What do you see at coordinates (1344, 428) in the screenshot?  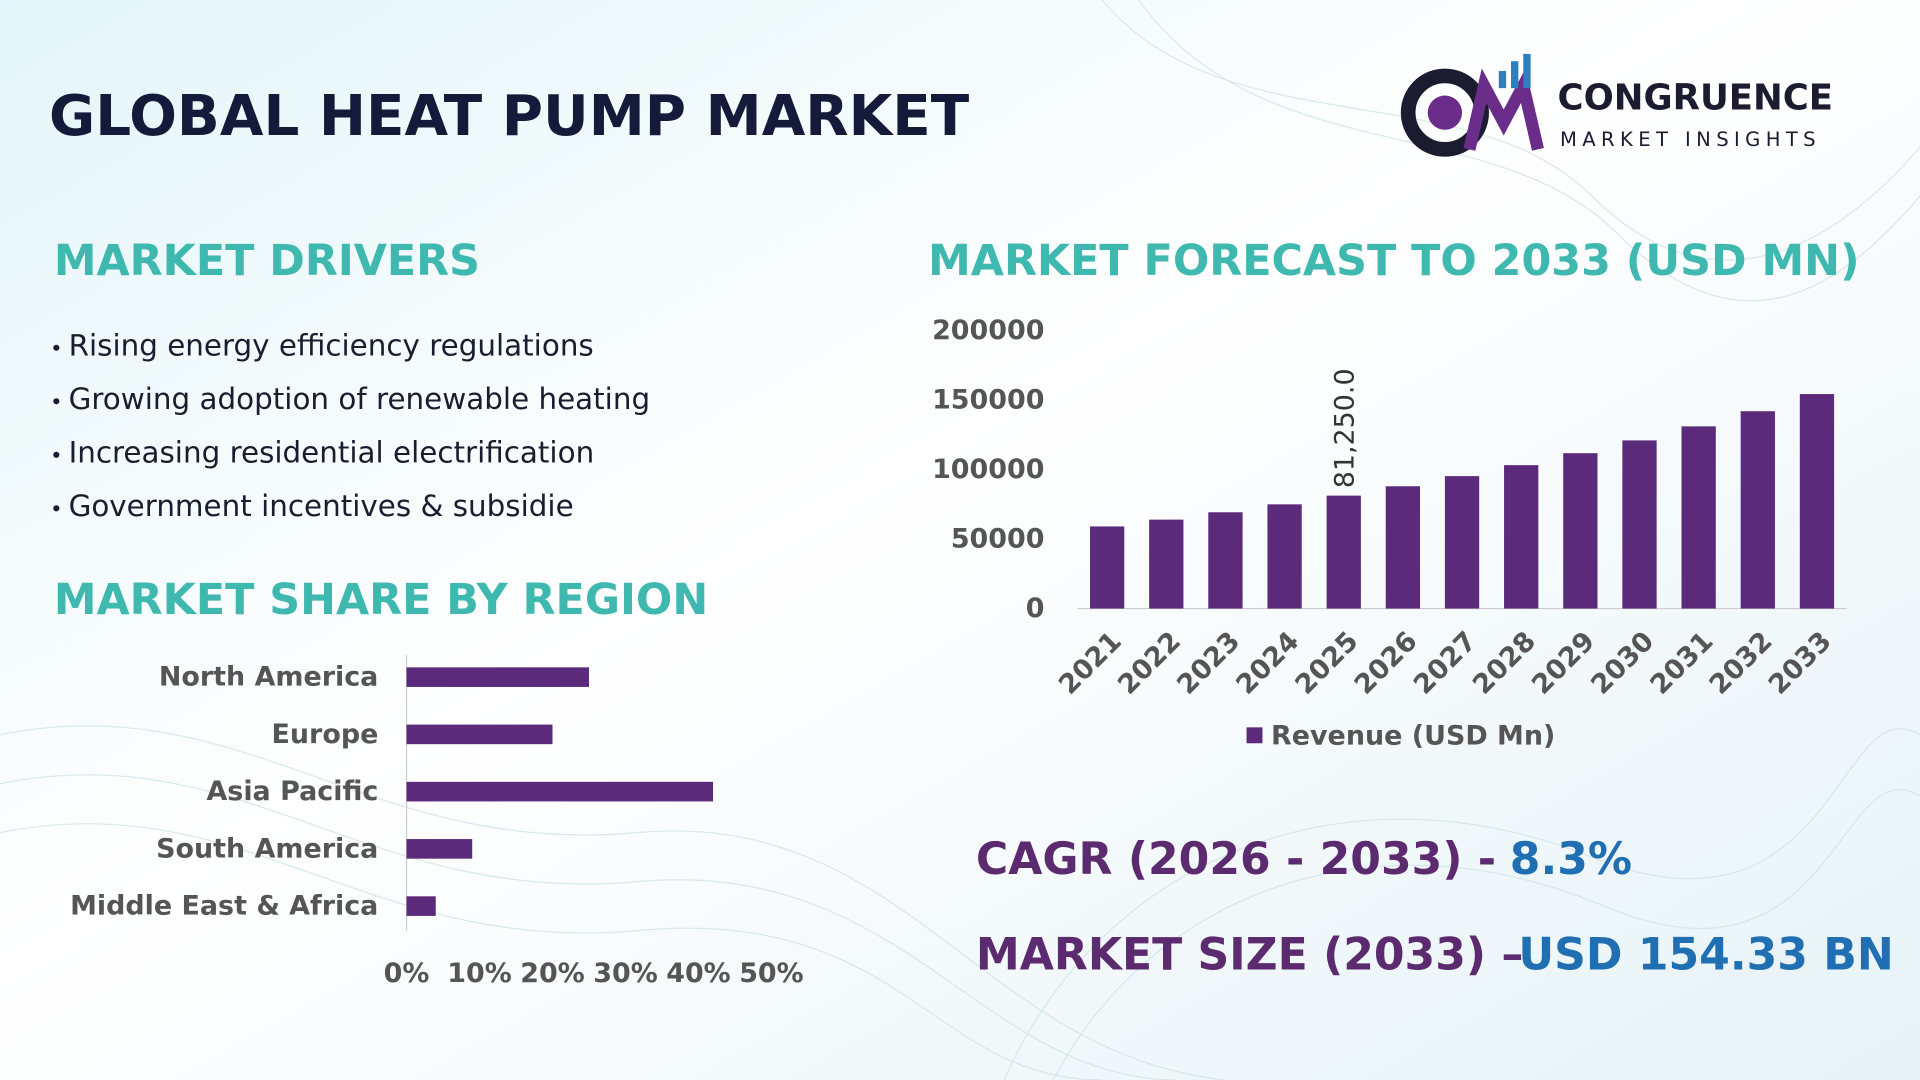 I see `value-label: 81,250.0` at bounding box center [1344, 428].